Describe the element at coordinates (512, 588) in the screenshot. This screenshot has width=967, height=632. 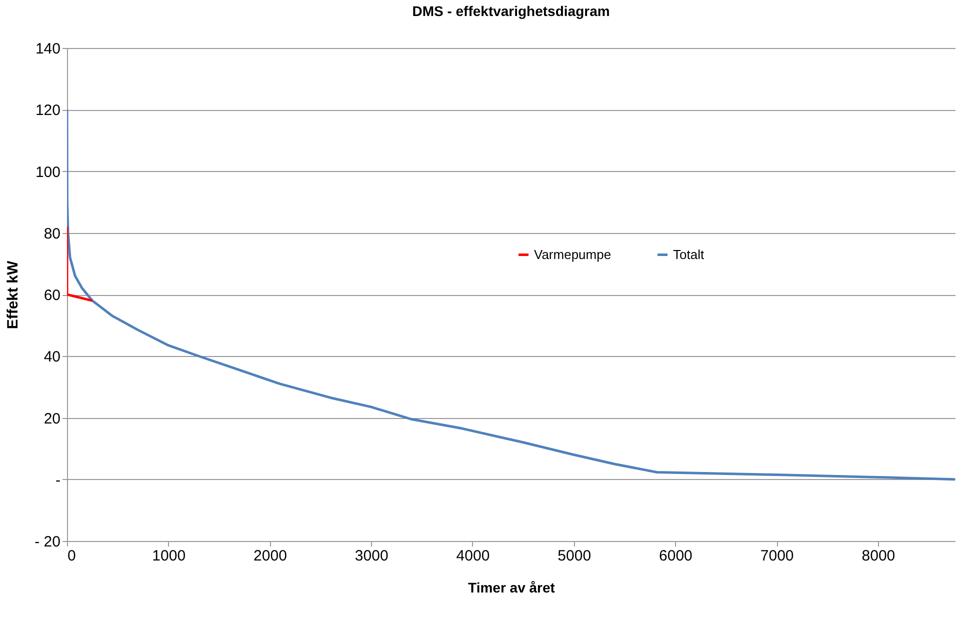
I see `x-axis-title: Timer av året` at that location.